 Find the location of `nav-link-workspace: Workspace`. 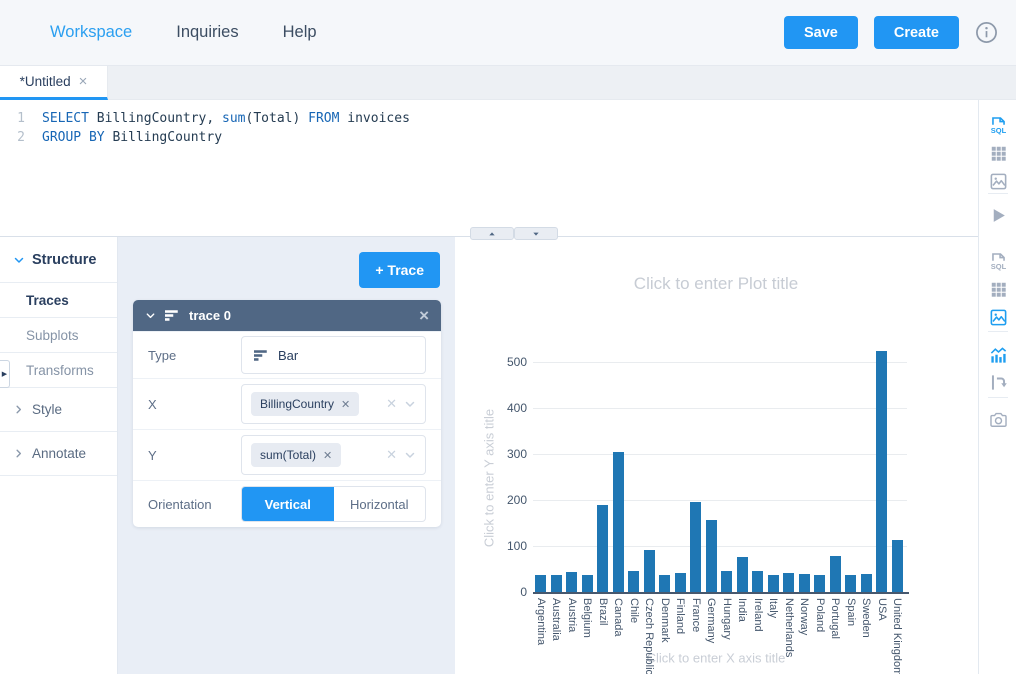

nav-link-workspace: Workspace is located at coordinates (91, 32).